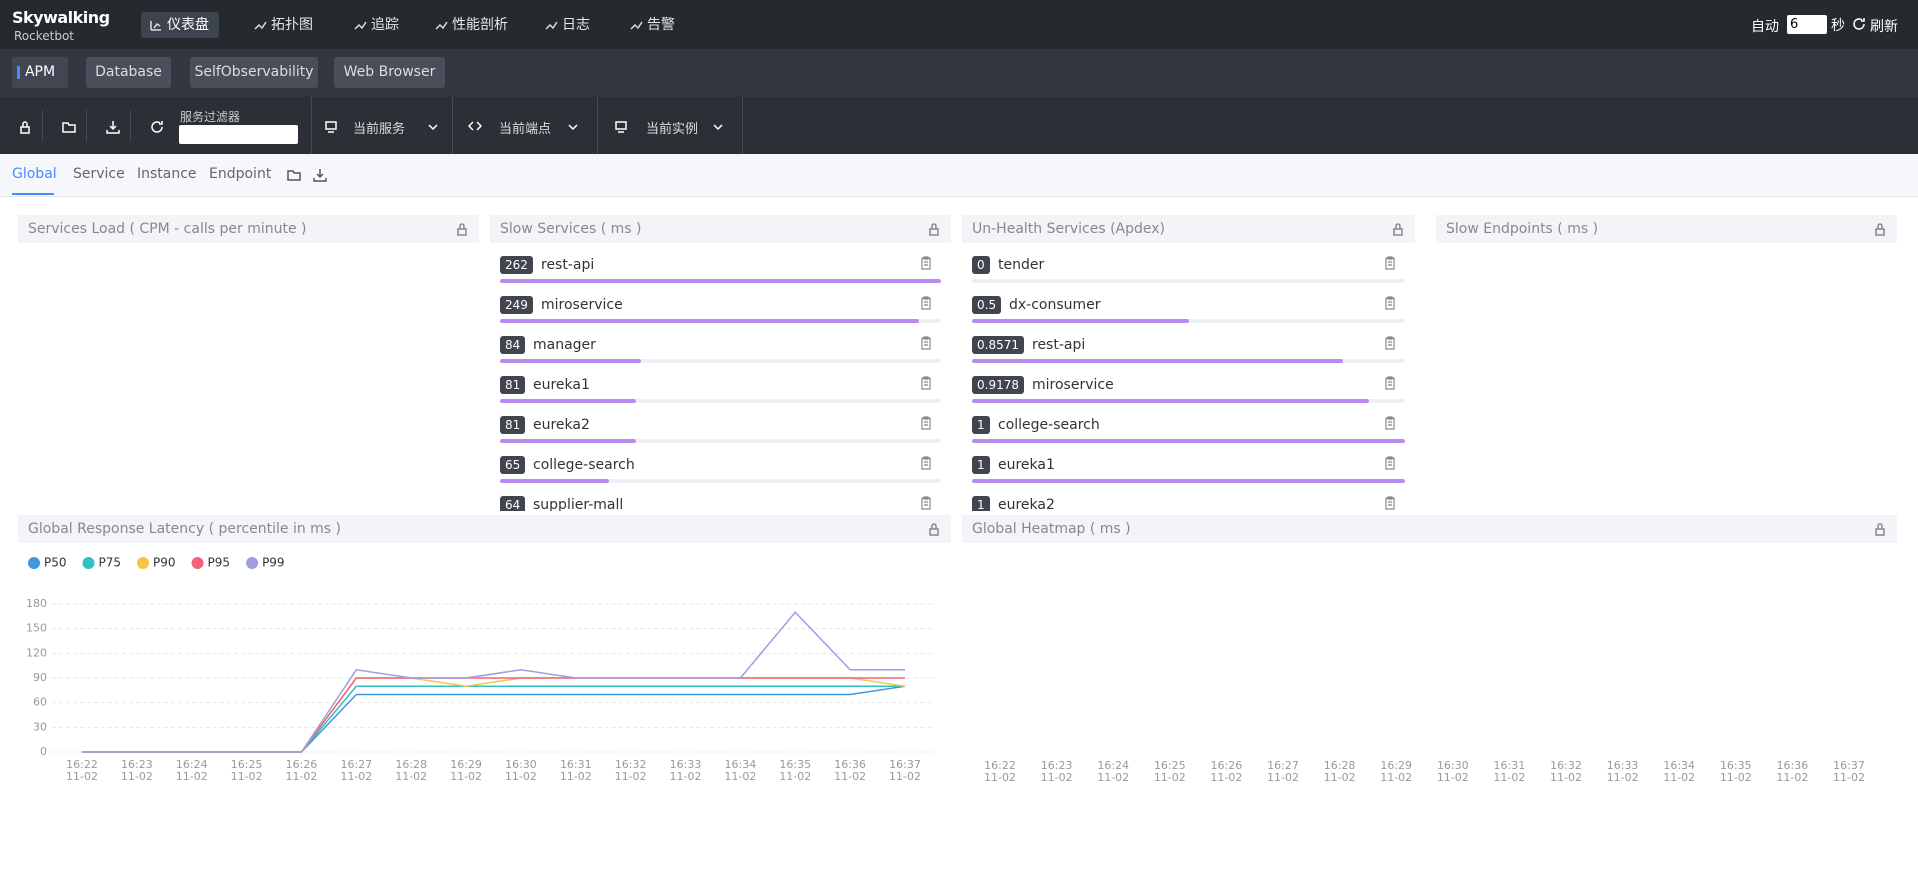 Image resolution: width=1918 pixels, height=875 pixels. Describe the element at coordinates (621, 127) in the screenshot. I see `selector-icon-shape` at that location.